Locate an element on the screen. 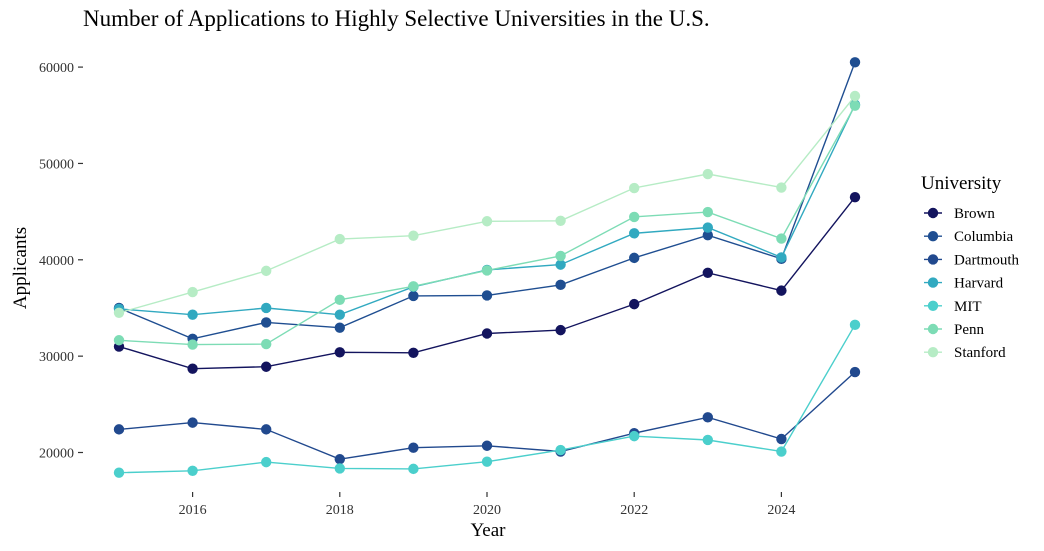 The height and width of the screenshot is (551, 1044). legend-label: Penn is located at coordinates (969, 330).